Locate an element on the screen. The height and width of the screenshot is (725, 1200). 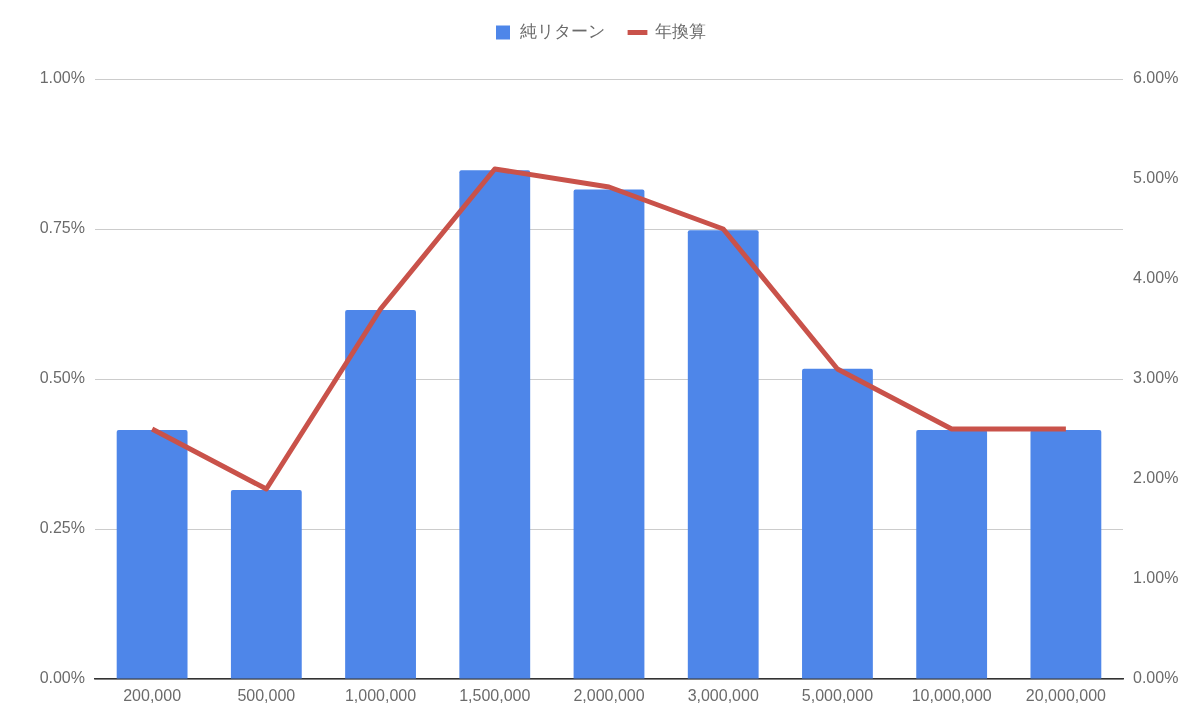
y2-tick-label: 5.00% is located at coordinates (1156, 178).